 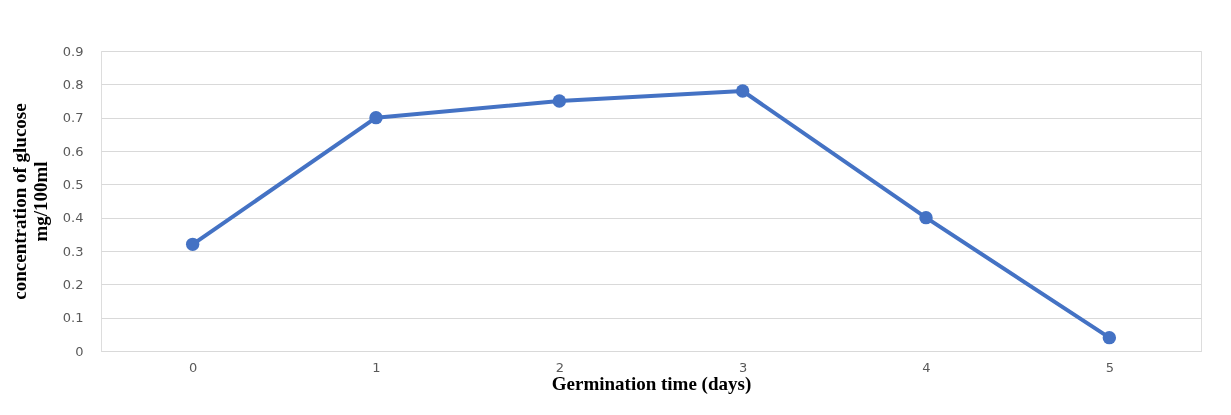 I want to click on x-tick-label: 1, so click(x=376, y=367).